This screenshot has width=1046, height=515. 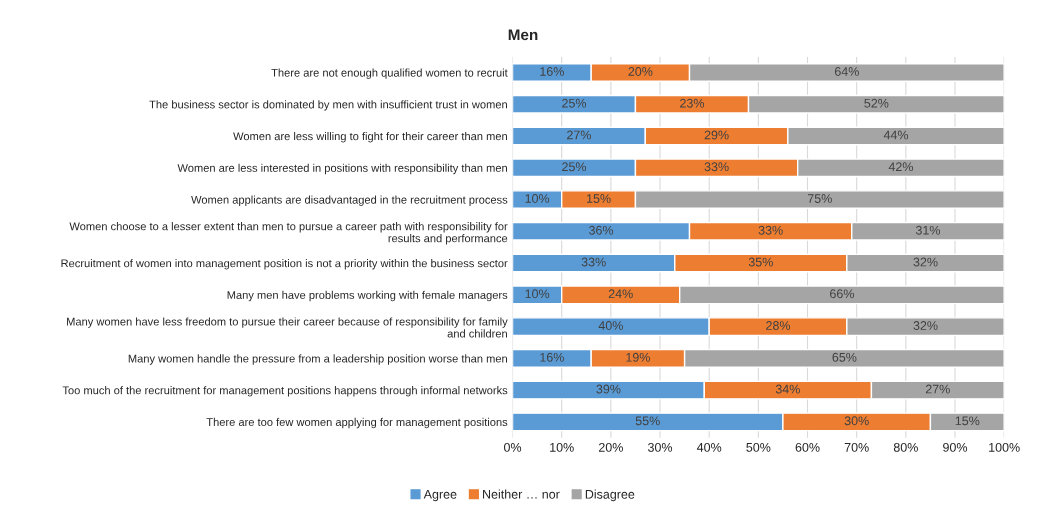 What do you see at coordinates (905, 447) in the screenshot?
I see `x-tick-label: 80%` at bounding box center [905, 447].